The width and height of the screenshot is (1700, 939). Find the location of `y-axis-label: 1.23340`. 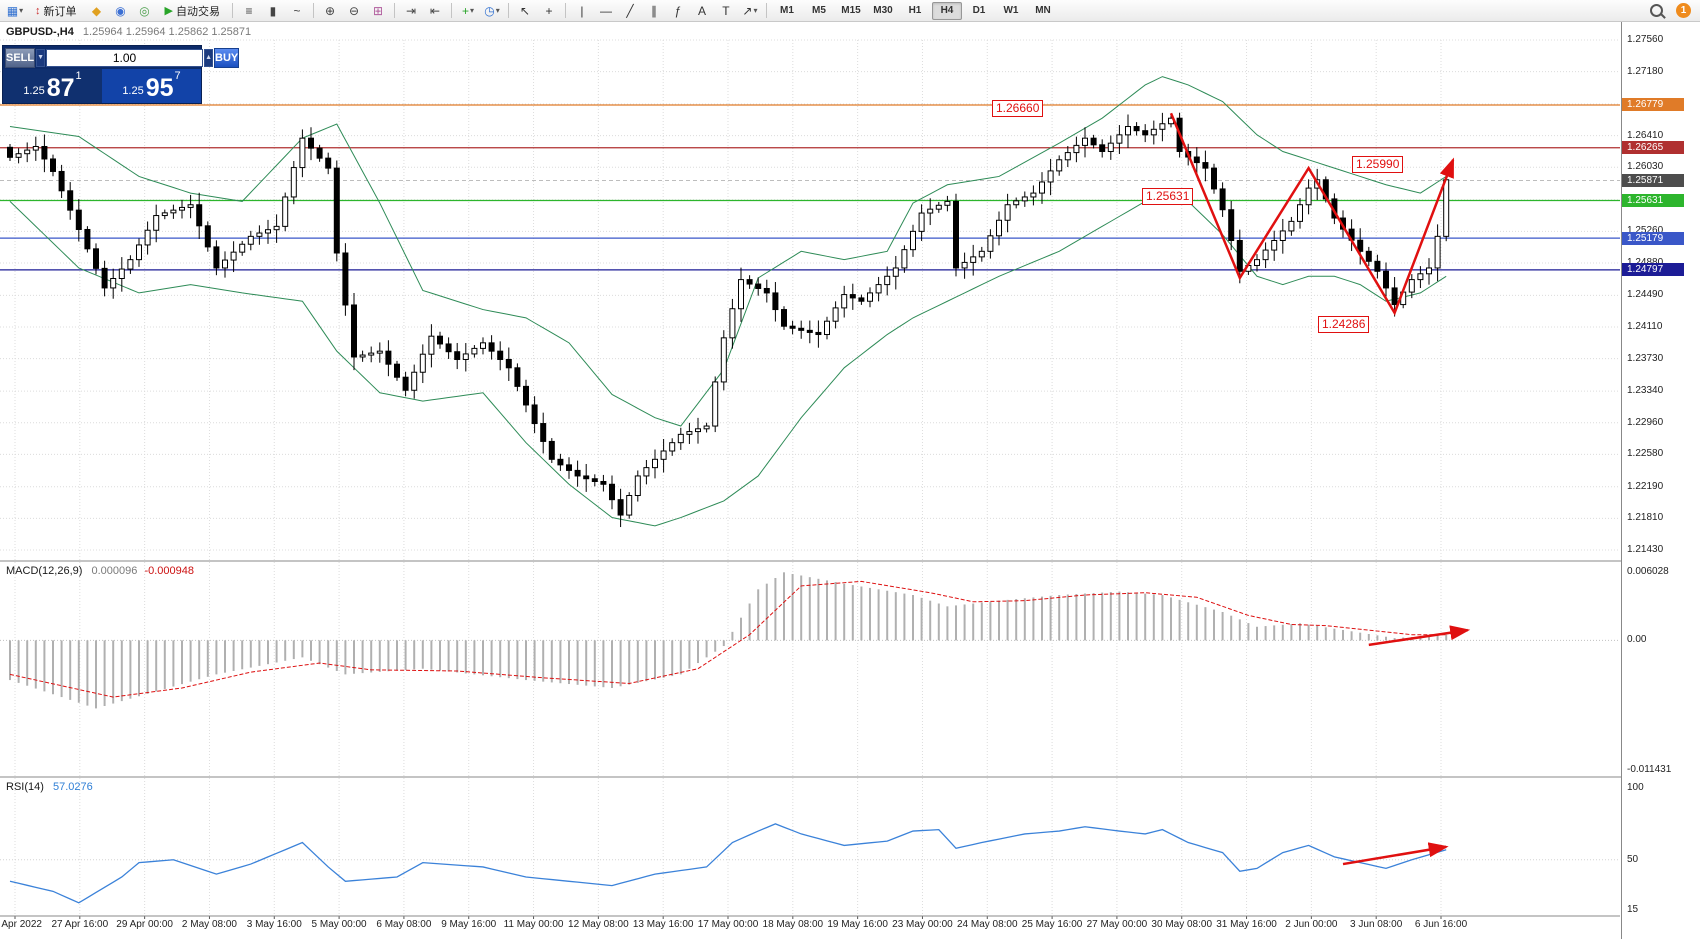

y-axis-label: 1.23340 is located at coordinates (1645, 391).